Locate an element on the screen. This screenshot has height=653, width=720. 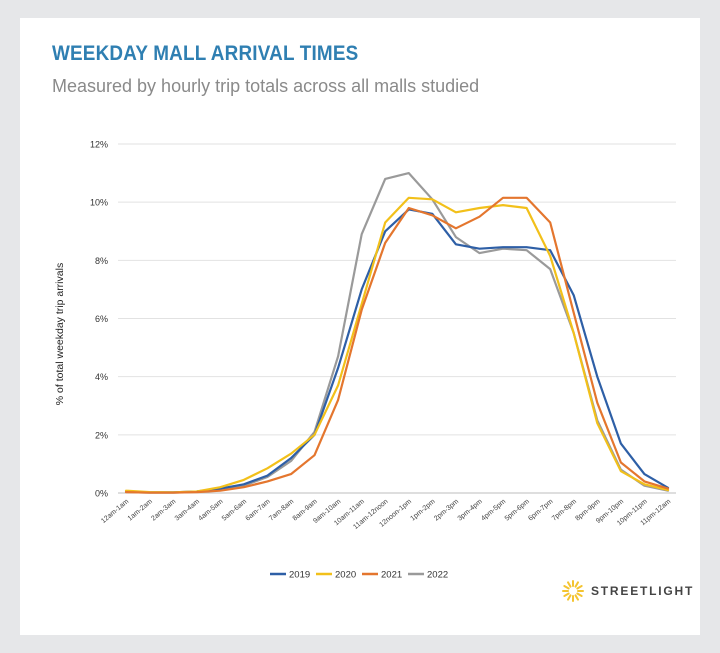
x-tick-label: 6pm-7pm is located at coordinates (540, 510).